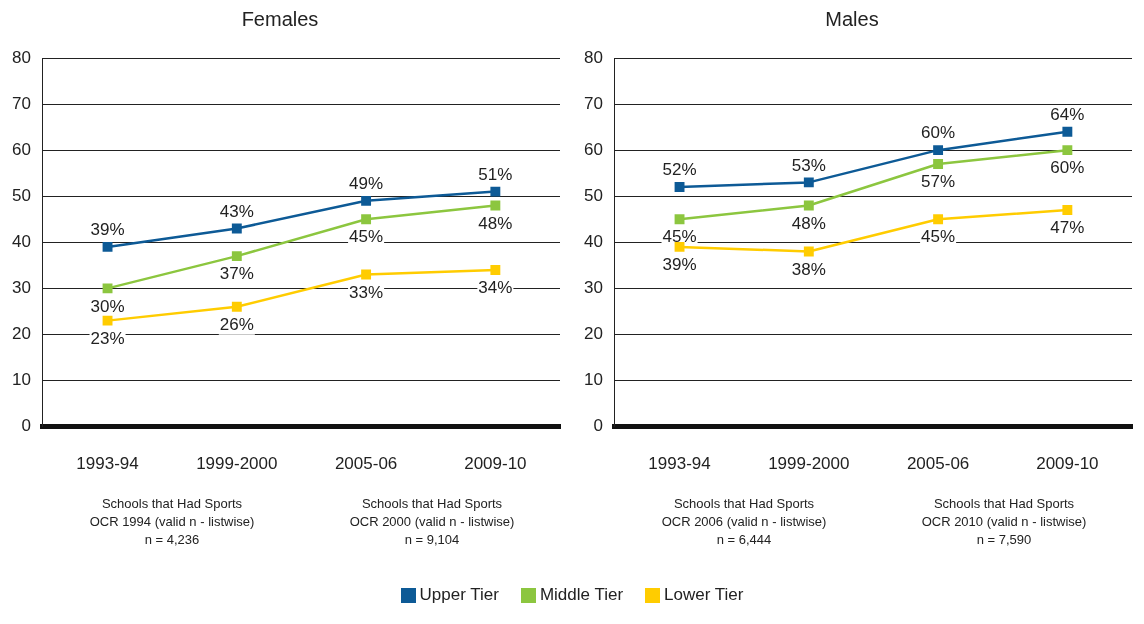 The height and width of the screenshot is (624, 1144). What do you see at coordinates (704, 595) in the screenshot?
I see `legend-label: Lower Tier` at bounding box center [704, 595].